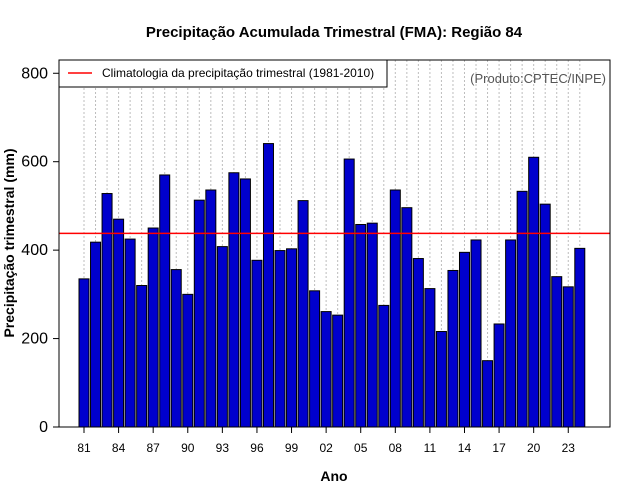 Image resolution: width=640 pixels, height=500 pixels. Describe the element at coordinates (34, 339) in the screenshot. I see `y-tick-label: 200` at that location.